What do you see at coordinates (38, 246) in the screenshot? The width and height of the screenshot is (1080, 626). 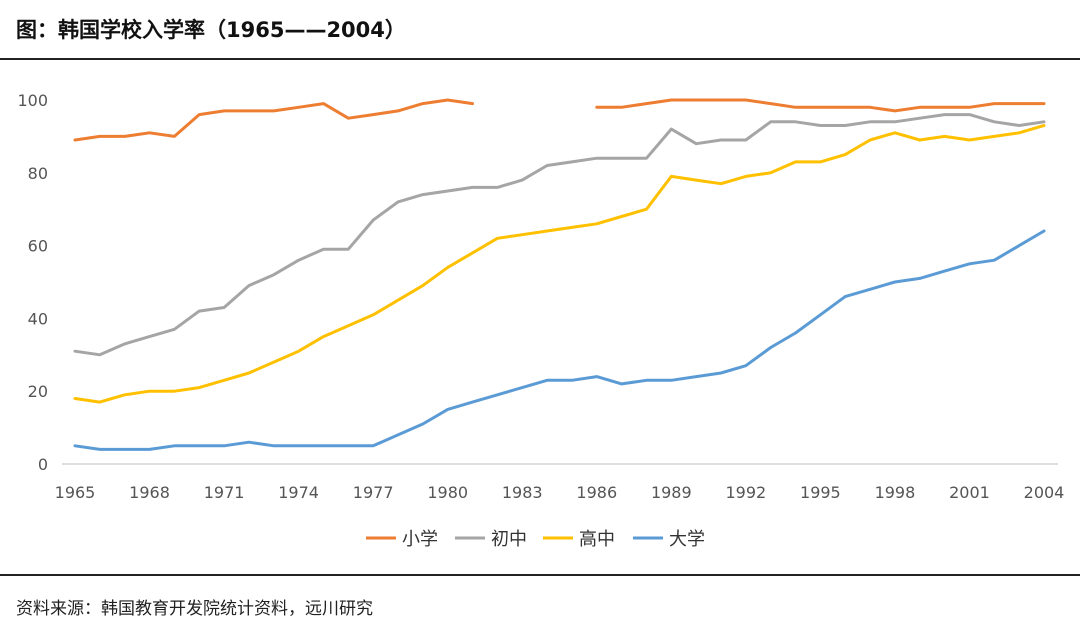 I see `y-tick-label: 60` at bounding box center [38, 246].